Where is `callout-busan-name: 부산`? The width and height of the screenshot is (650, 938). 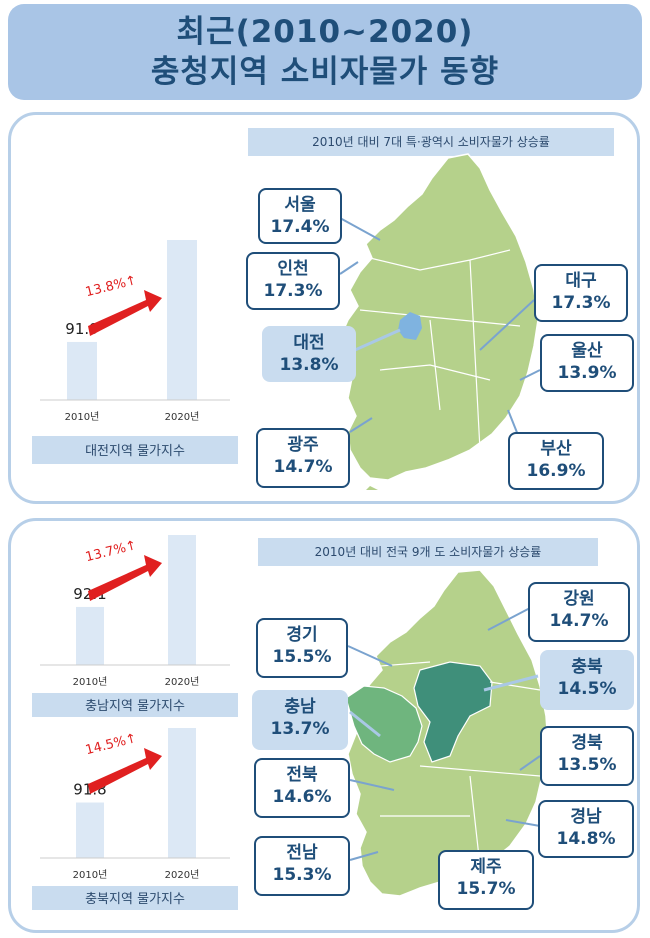
callout-busan-name: 부산 is located at coordinates (556, 449).